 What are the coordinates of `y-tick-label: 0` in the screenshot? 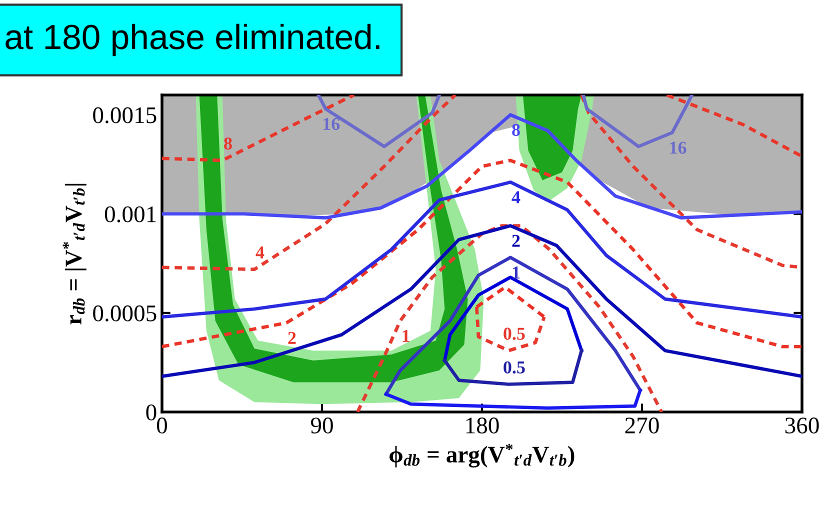 It's located at (151, 412).